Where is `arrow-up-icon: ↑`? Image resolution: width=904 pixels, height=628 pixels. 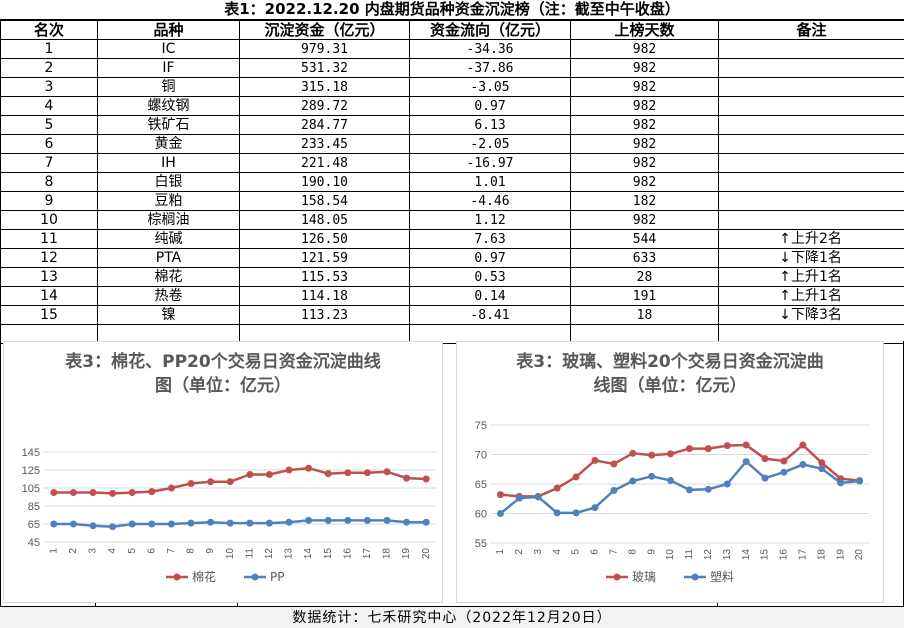 arrow-up-icon: ↑ is located at coordinates (785, 276).